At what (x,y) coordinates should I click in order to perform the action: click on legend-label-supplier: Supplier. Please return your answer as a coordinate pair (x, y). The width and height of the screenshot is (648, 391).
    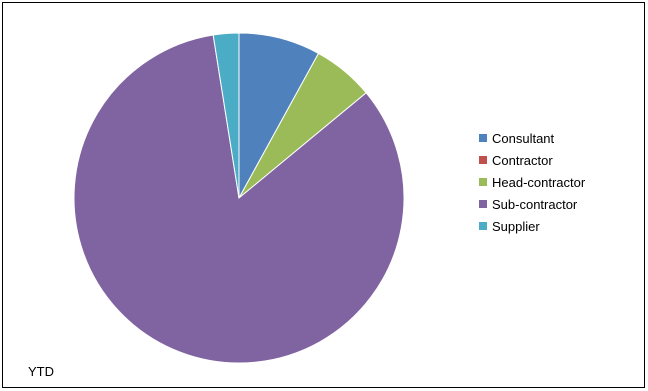
    Looking at the image, I should click on (516, 226).